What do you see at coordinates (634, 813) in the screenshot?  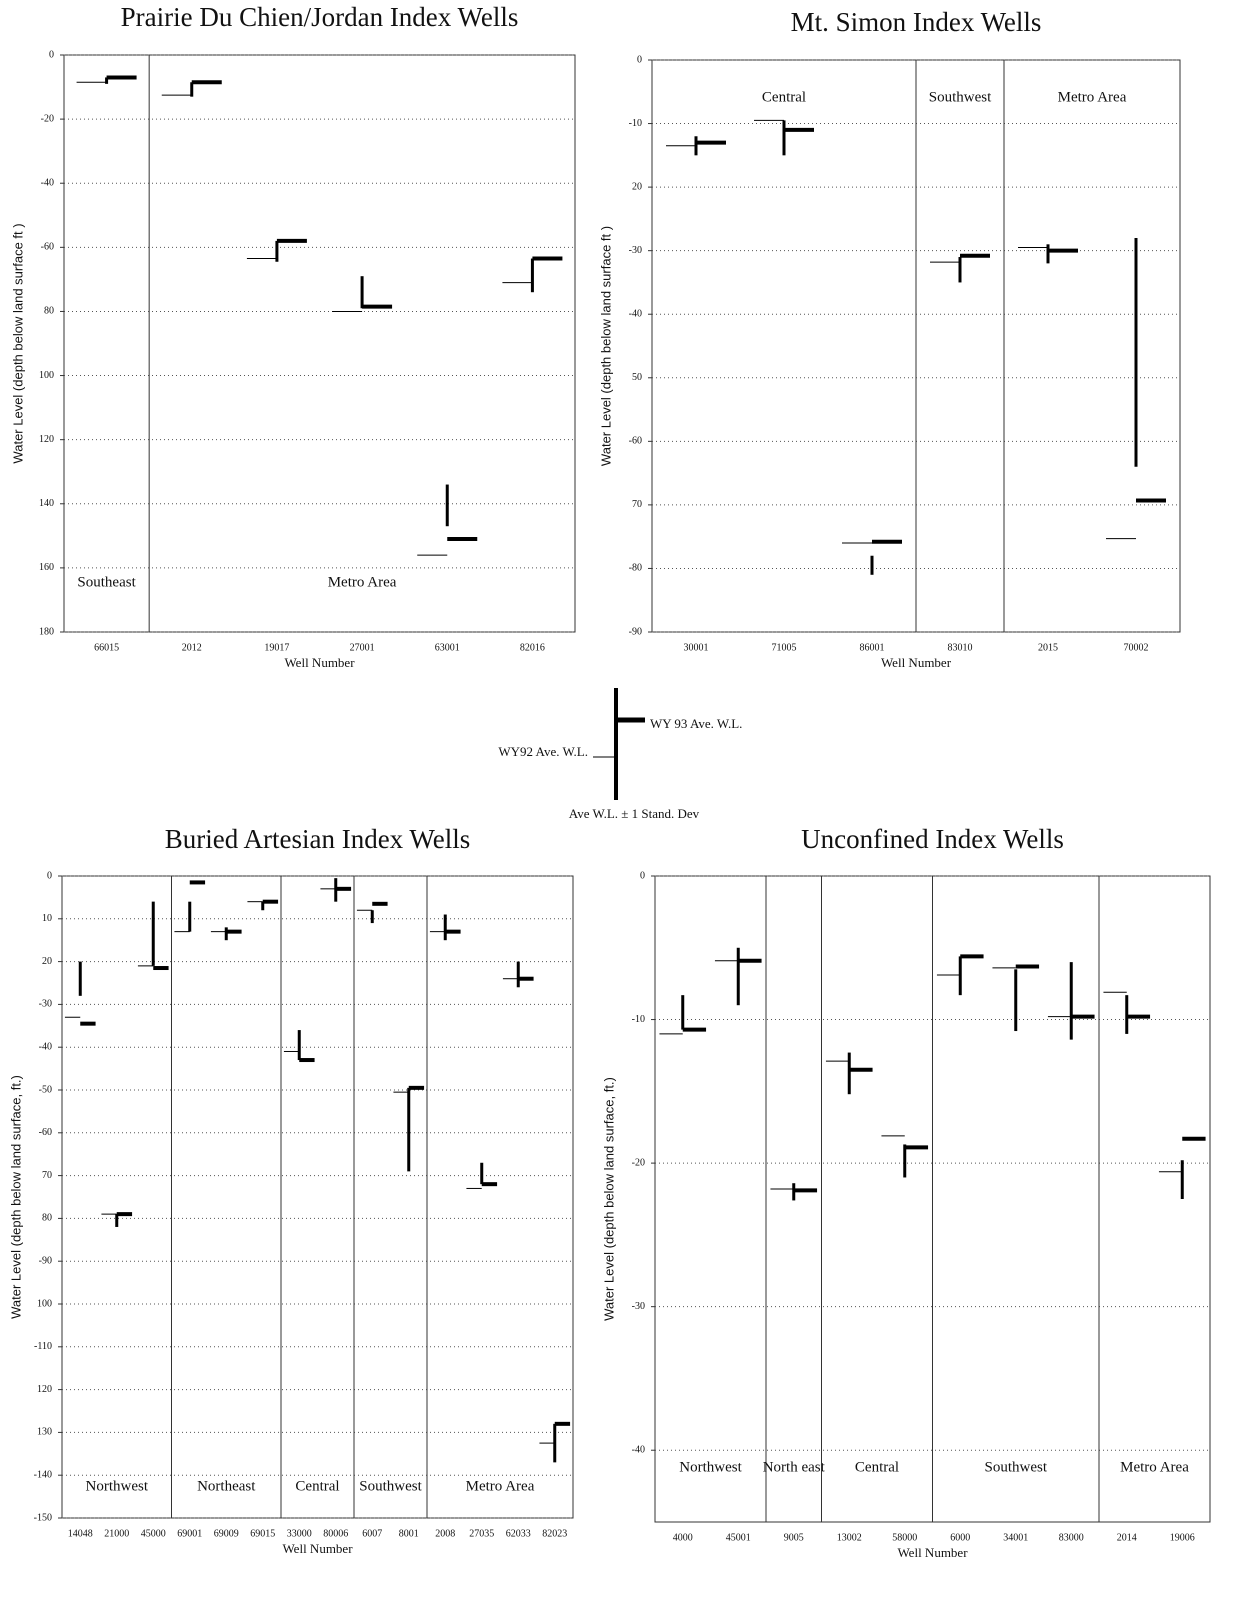 I see `legend-label: Ave W.L. ± 1 Stand. Dev` at bounding box center [634, 813].